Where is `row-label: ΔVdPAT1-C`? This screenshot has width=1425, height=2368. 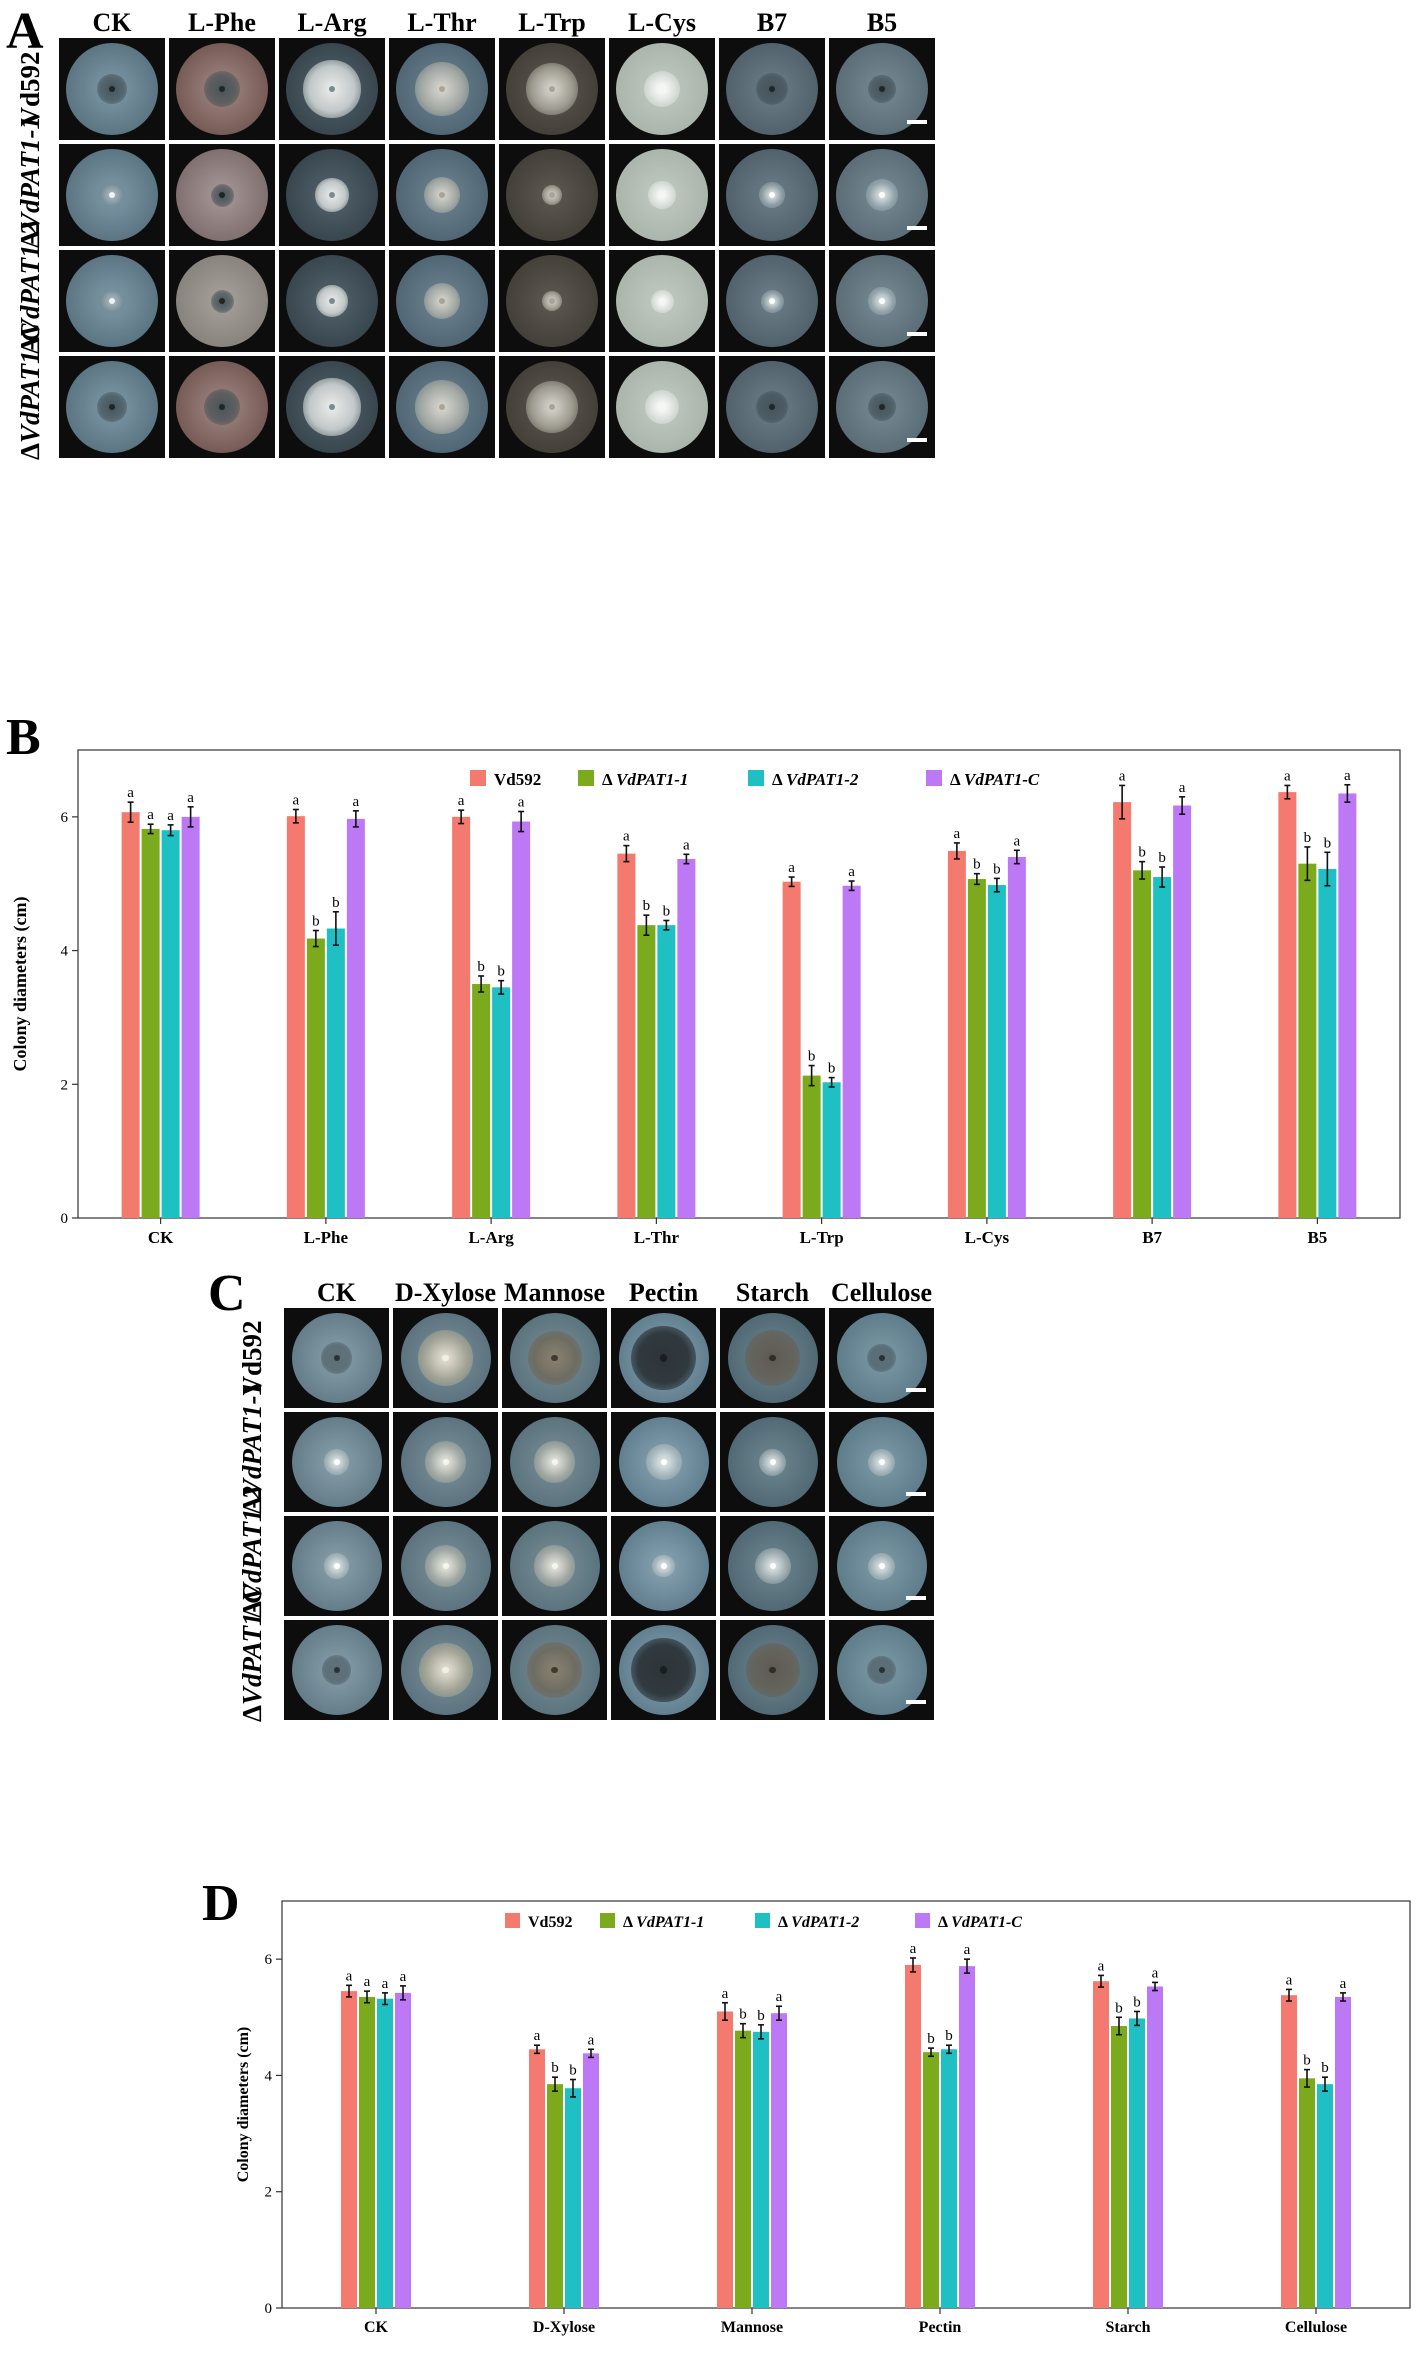
row-label: ΔVdPAT1-C is located at coordinates (30, 391).